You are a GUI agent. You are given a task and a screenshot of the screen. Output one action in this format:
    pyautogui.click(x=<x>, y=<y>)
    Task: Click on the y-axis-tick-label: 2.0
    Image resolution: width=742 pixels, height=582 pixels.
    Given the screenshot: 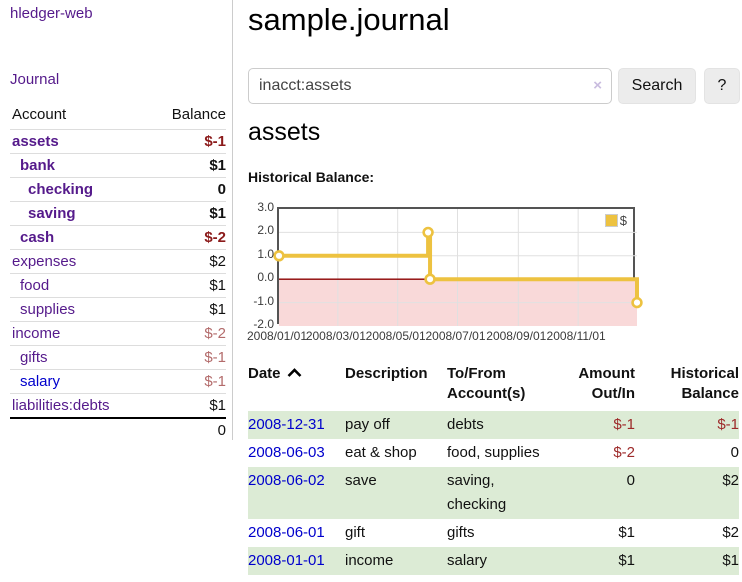 What is the action you would take?
    pyautogui.click(x=265, y=230)
    